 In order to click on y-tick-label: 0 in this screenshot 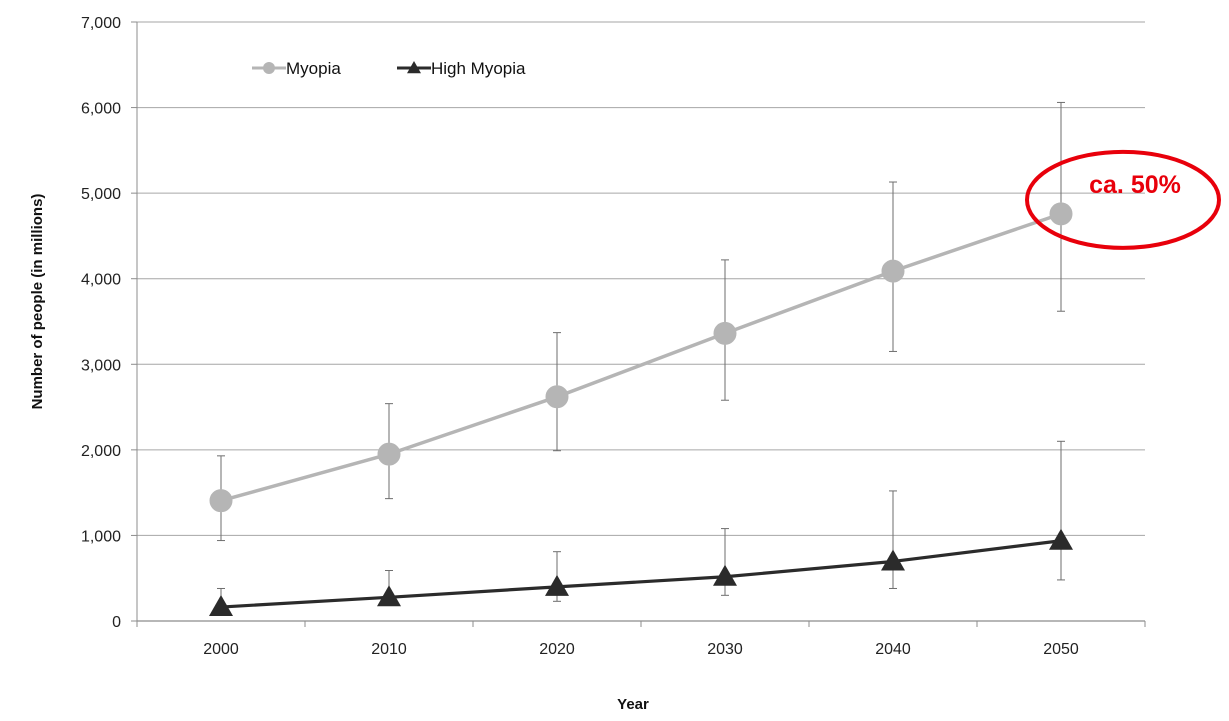, I will do `click(116, 622)`.